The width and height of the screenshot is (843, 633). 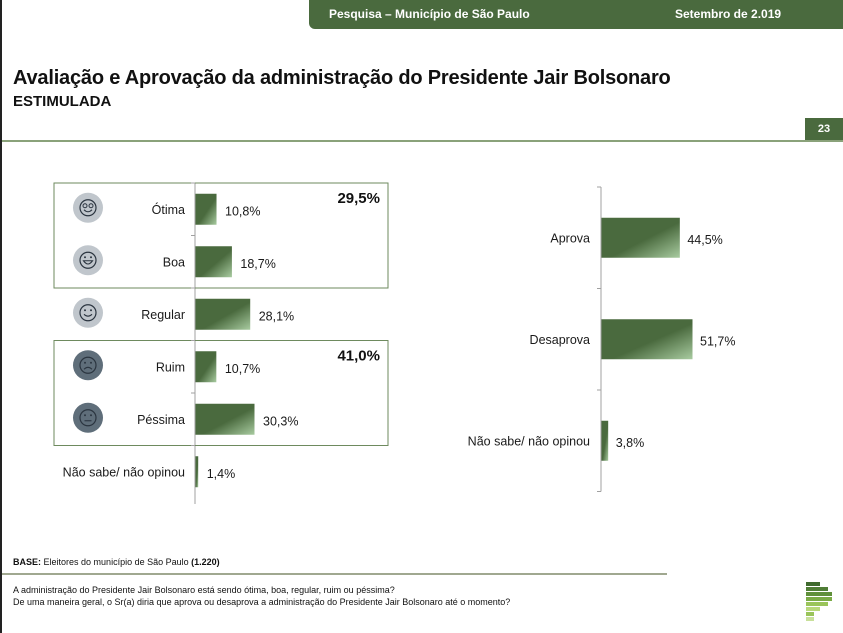 I want to click on category-label-ruim: Ruim, so click(x=170, y=367).